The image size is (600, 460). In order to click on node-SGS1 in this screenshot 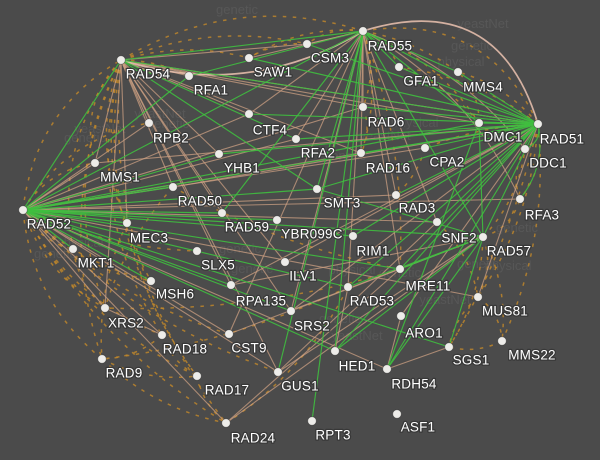, I will do `click(449, 347)`.